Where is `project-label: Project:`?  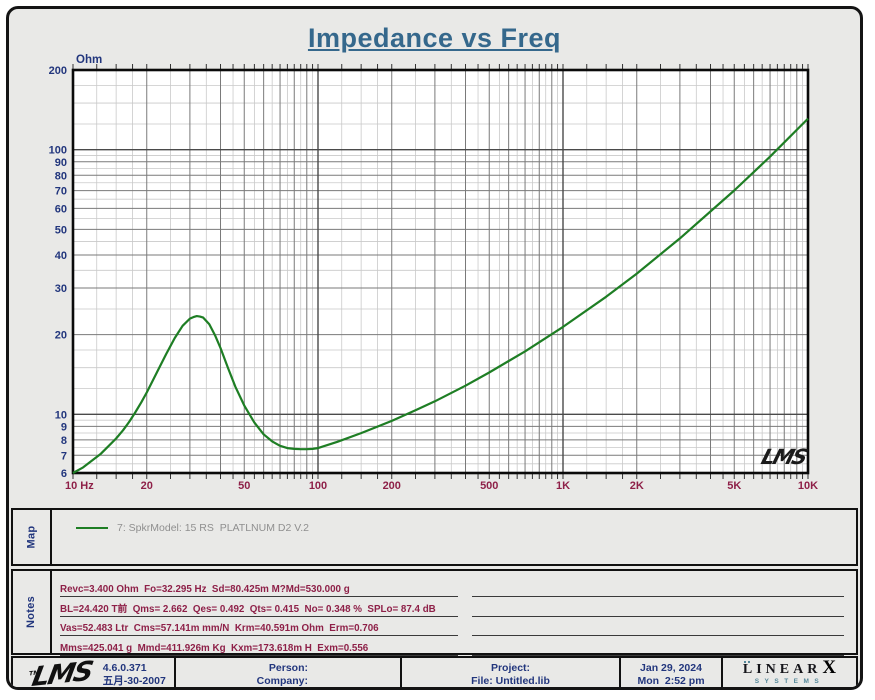 project-label: Project: is located at coordinates (510, 667).